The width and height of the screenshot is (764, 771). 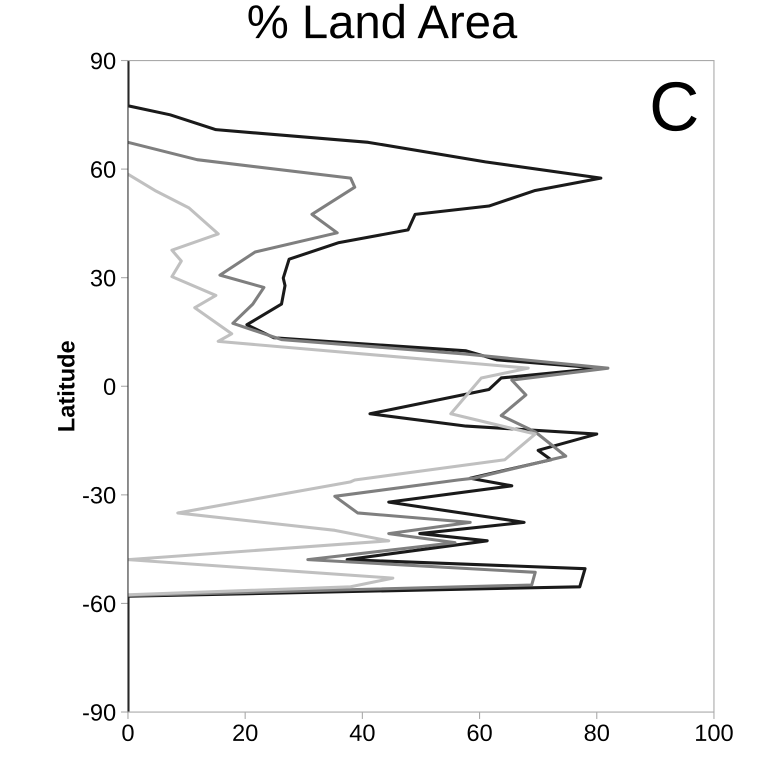 What do you see at coordinates (362, 733) in the screenshot?
I see `x-tick-label: 40` at bounding box center [362, 733].